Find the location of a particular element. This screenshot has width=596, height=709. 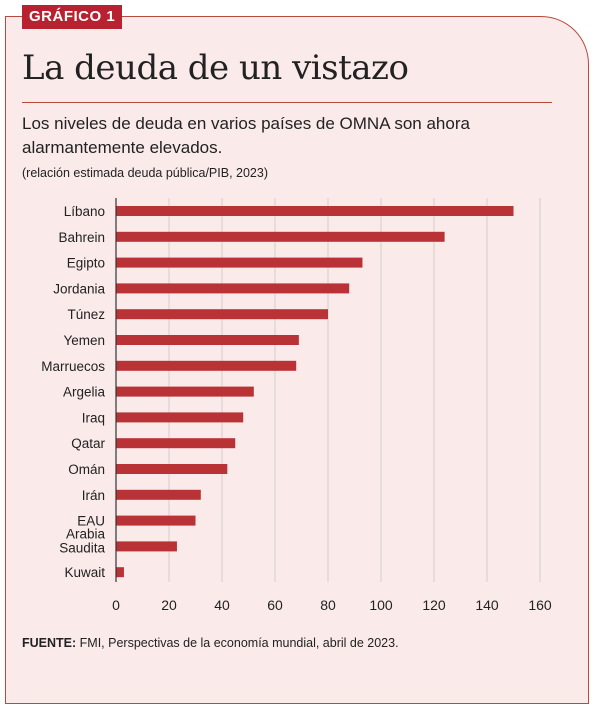

chart-title: La deuda de un vistazo is located at coordinates (215, 68).